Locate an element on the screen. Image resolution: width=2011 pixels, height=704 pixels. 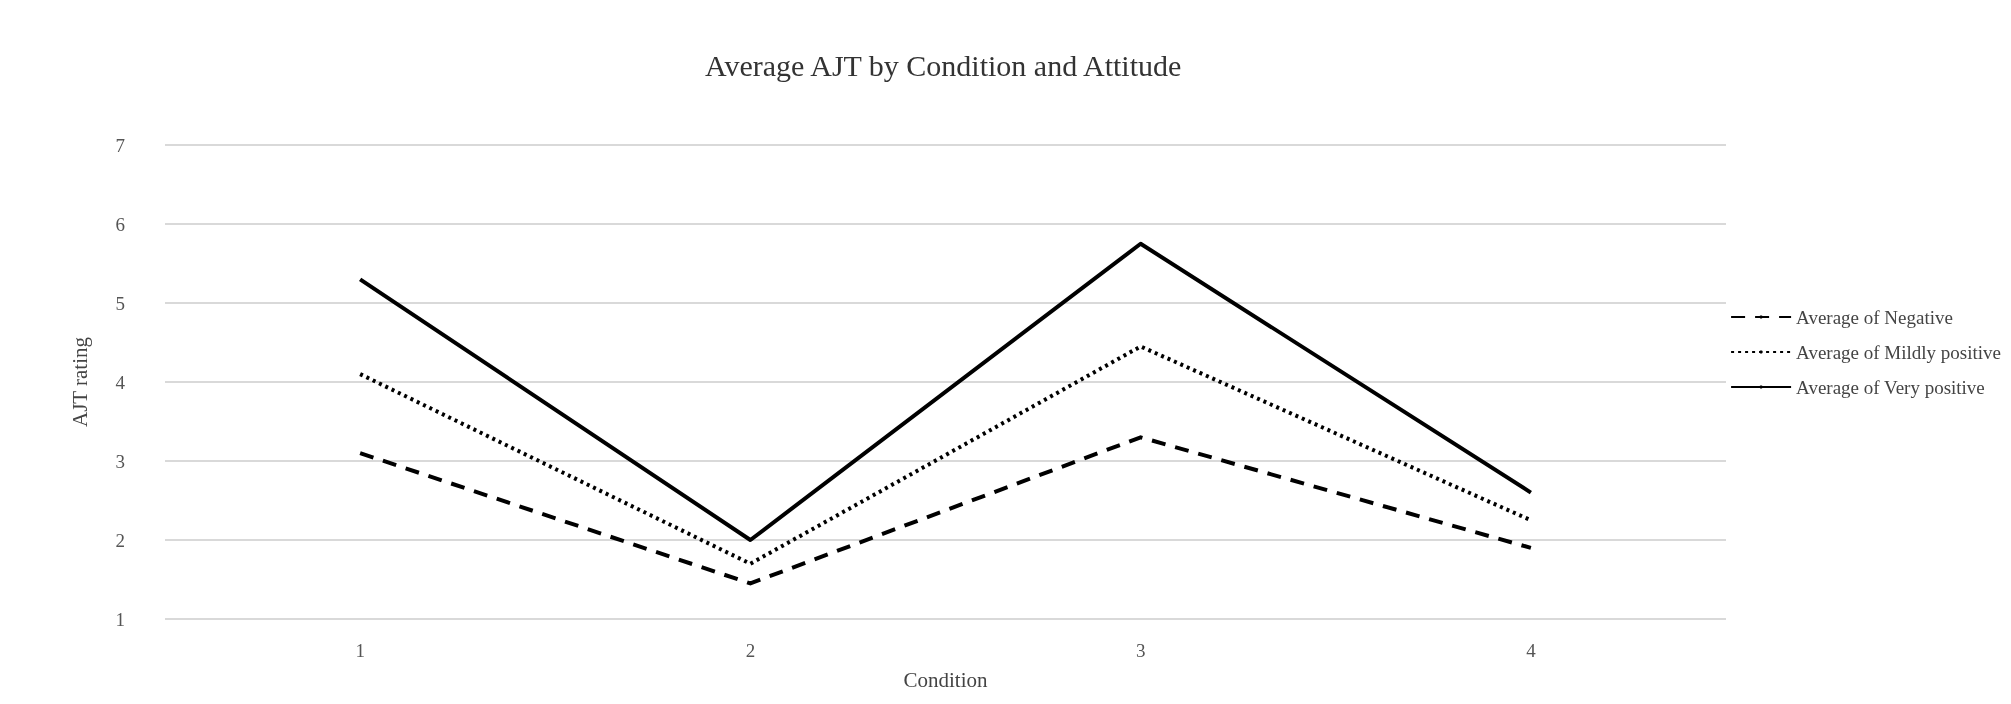
x-axis-title: Condition is located at coordinates (945, 679).